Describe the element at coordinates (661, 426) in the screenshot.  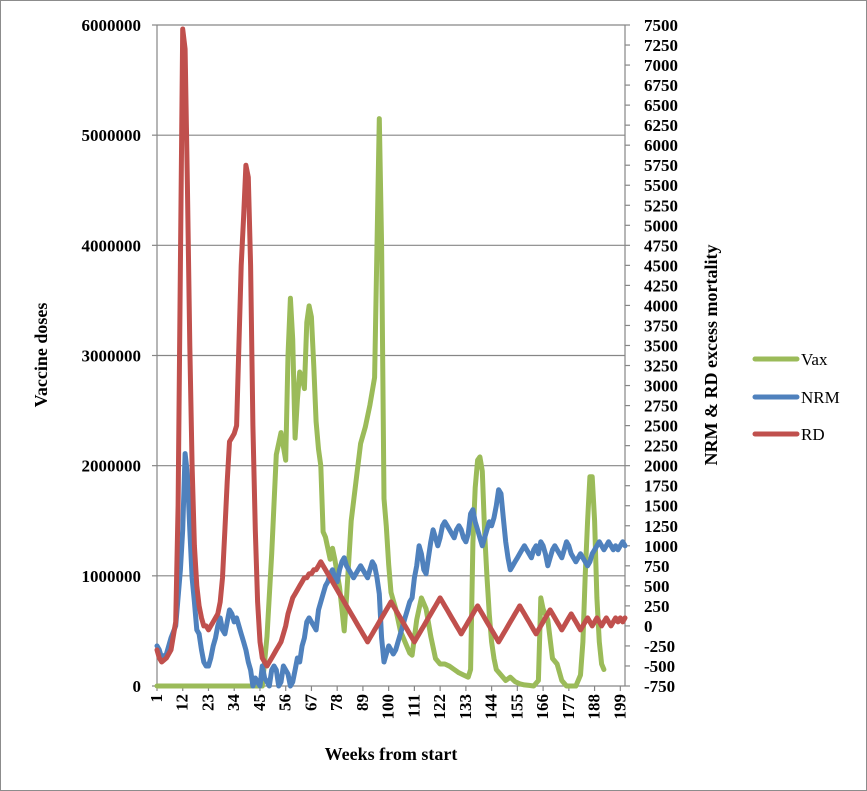
I see `y-right-tick-label: 2500` at that location.